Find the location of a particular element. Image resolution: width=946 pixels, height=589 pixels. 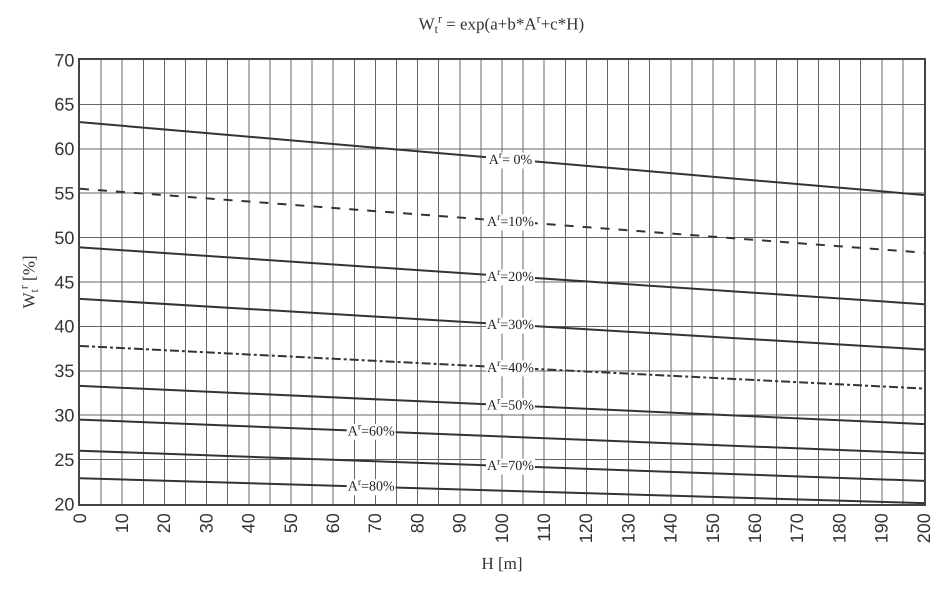

series-label: A$^{r}$=50% is located at coordinates (510, 405).